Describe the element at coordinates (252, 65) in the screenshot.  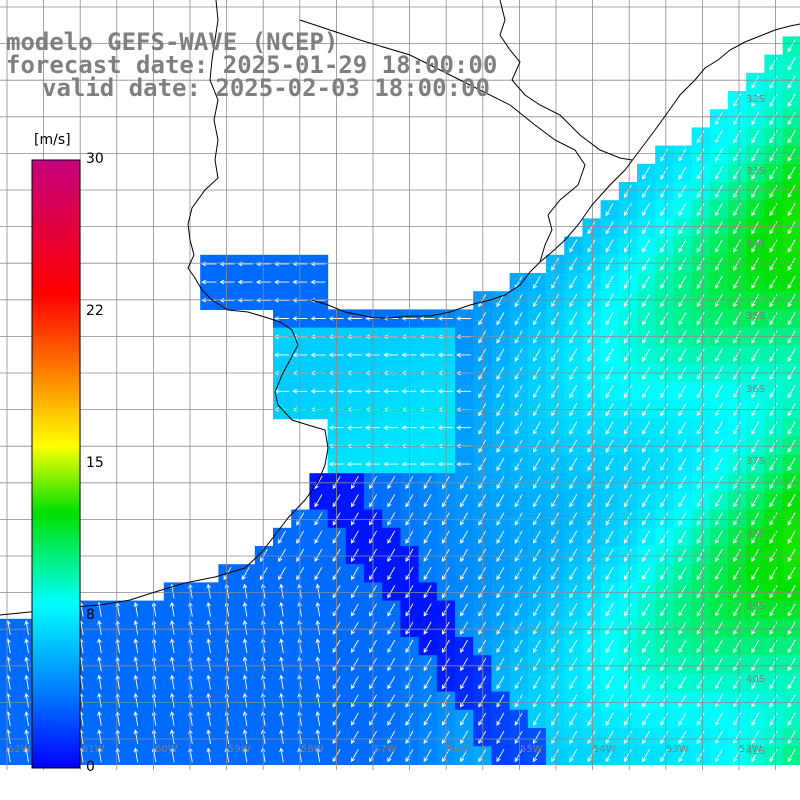
I see `title-forecast-date: forecast date: 2025-01-29 18:00:00` at that location.